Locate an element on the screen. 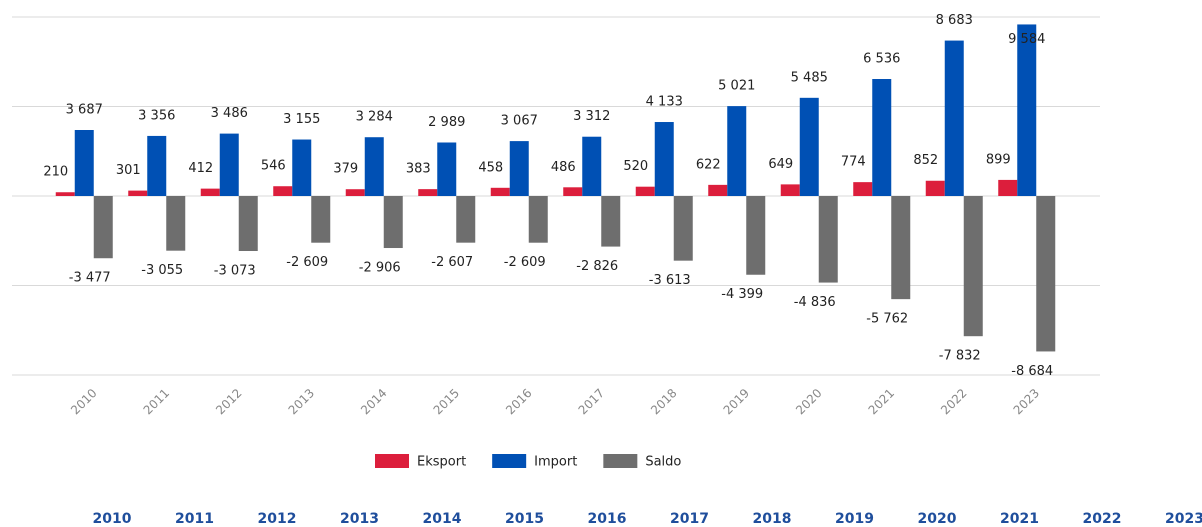 The width and height of the screenshot is (1202, 527). data-label: 3 284 is located at coordinates (374, 117).